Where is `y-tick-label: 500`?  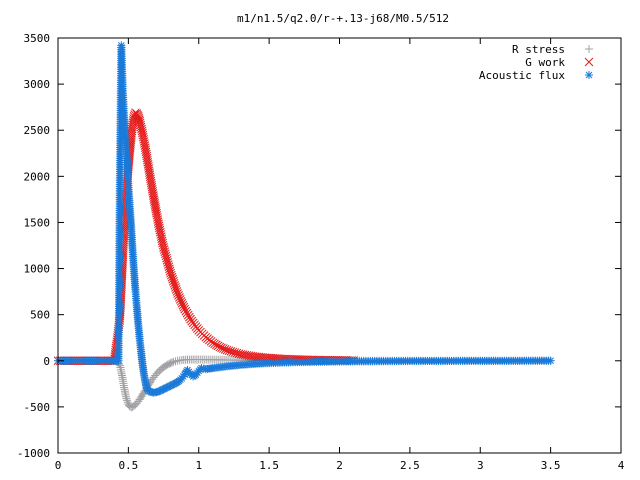 y-tick-label: 500 is located at coordinates (40, 315).